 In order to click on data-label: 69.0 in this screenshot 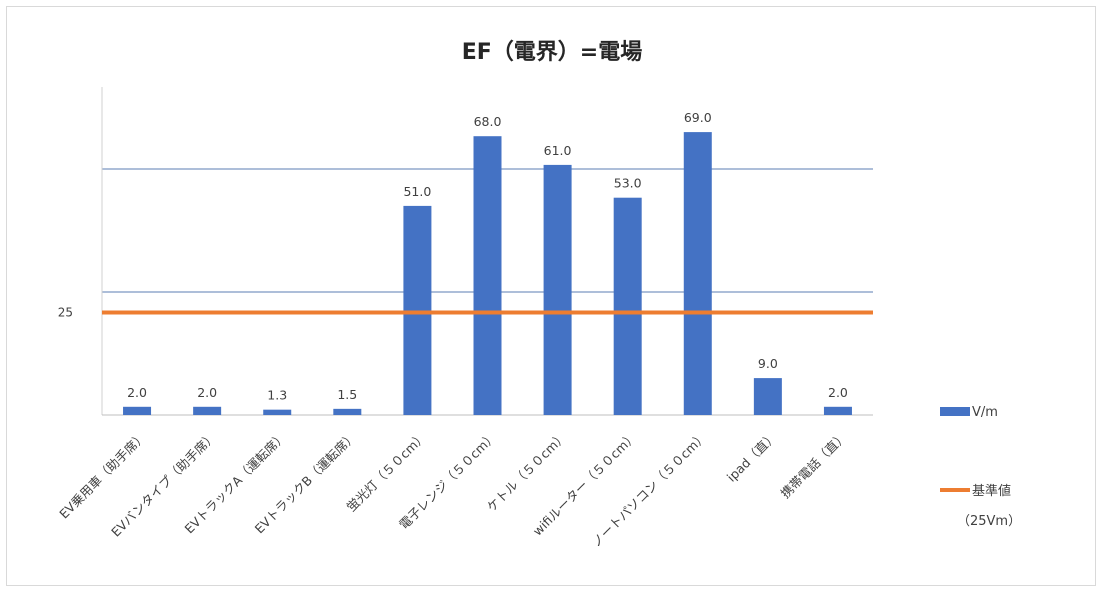, I will do `click(698, 117)`.